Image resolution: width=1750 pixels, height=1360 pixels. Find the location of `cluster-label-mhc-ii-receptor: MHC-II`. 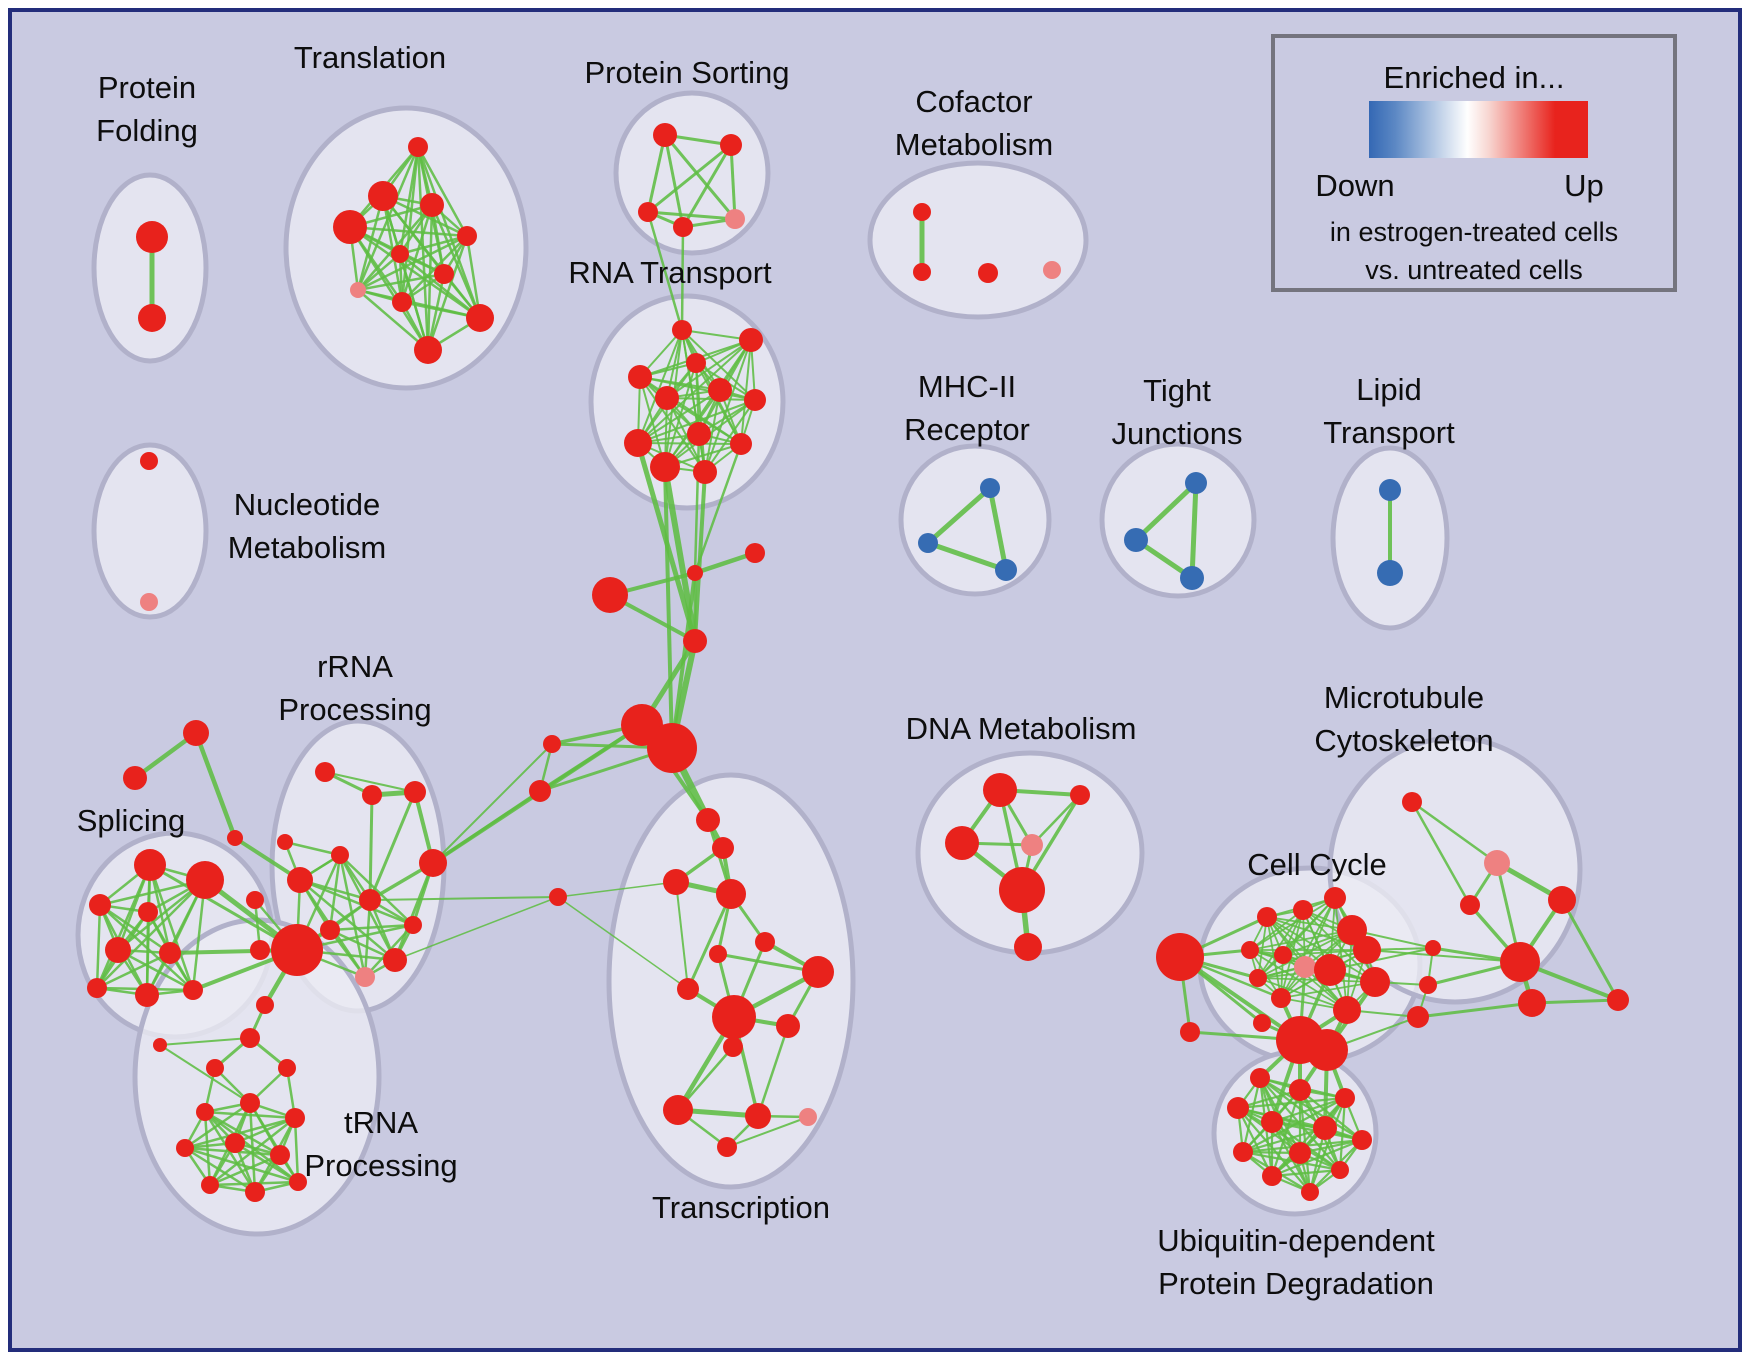

cluster-label-mhc-ii-receptor: MHC-II is located at coordinates (967, 386).